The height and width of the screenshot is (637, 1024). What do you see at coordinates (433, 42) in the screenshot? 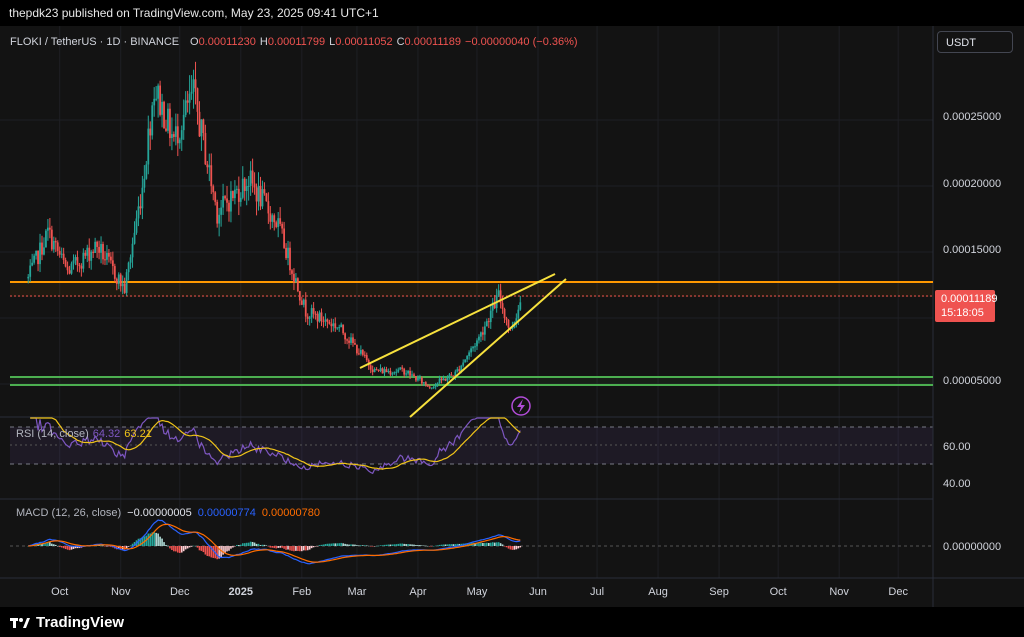
I see `close-value: 0.00011189` at bounding box center [433, 42].